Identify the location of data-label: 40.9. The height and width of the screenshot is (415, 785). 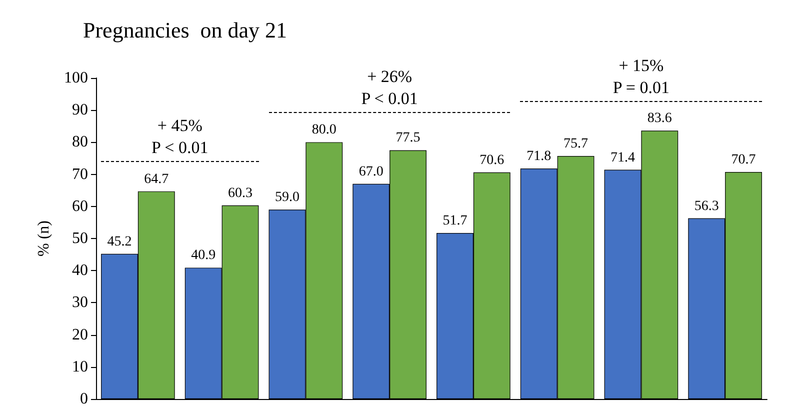
(203, 256).